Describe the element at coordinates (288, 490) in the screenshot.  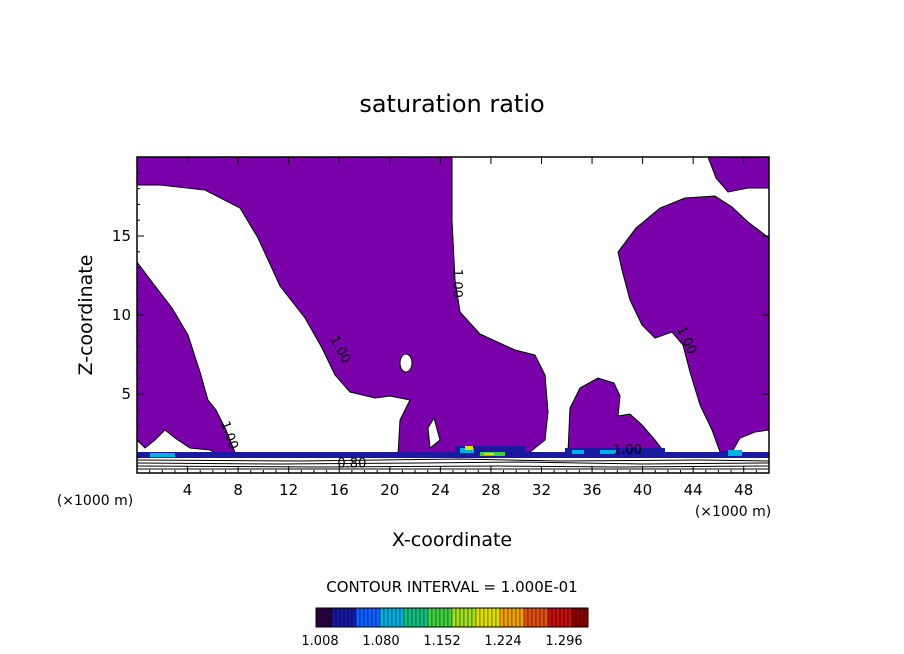
I see `x-tick-label: 12` at that location.